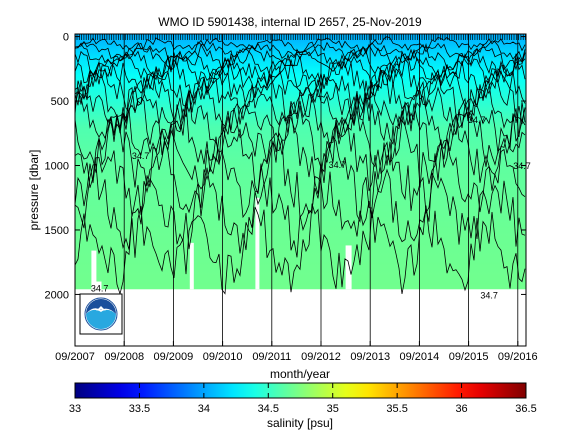 The width and height of the screenshot is (576, 432). Describe the element at coordinates (204, 409) in the screenshot. I see `colorbar-tick-label: 34` at that location.